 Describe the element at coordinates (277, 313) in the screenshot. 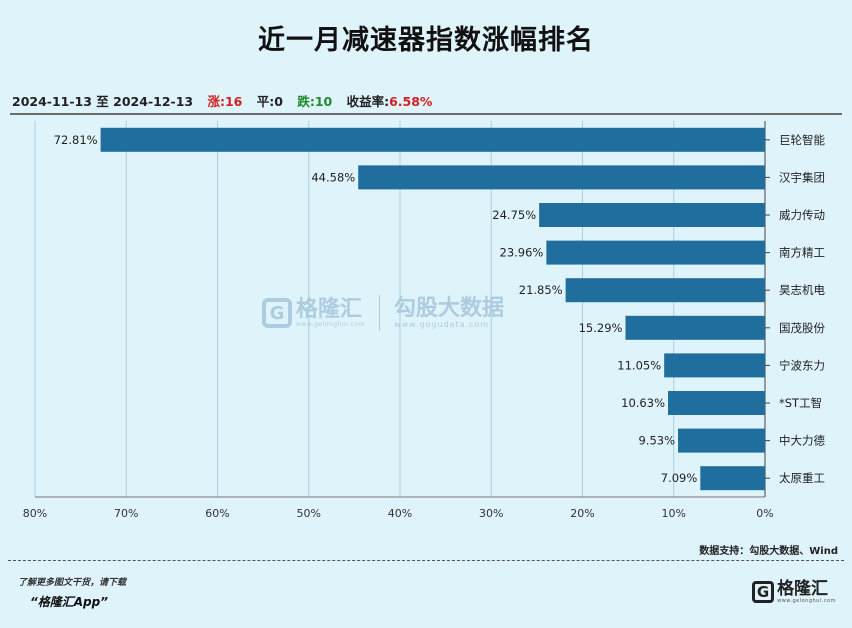

I see `watermark-logo-icon: G` at that location.